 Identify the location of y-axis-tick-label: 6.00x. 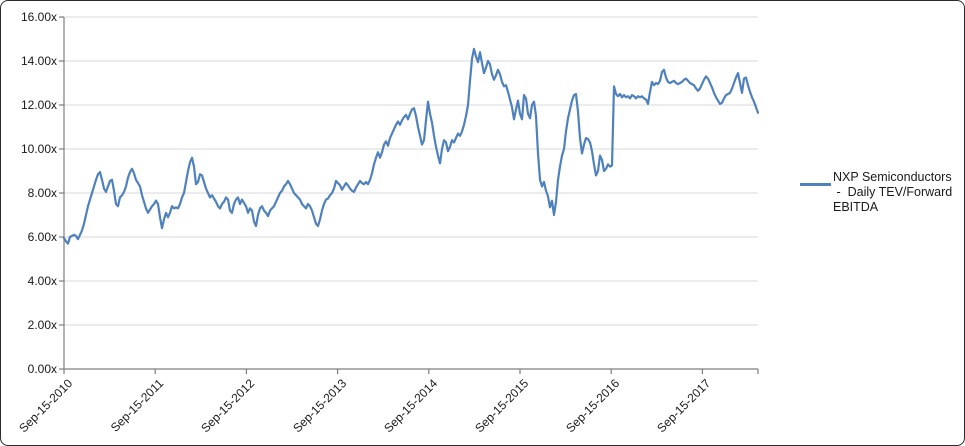
(42, 237).